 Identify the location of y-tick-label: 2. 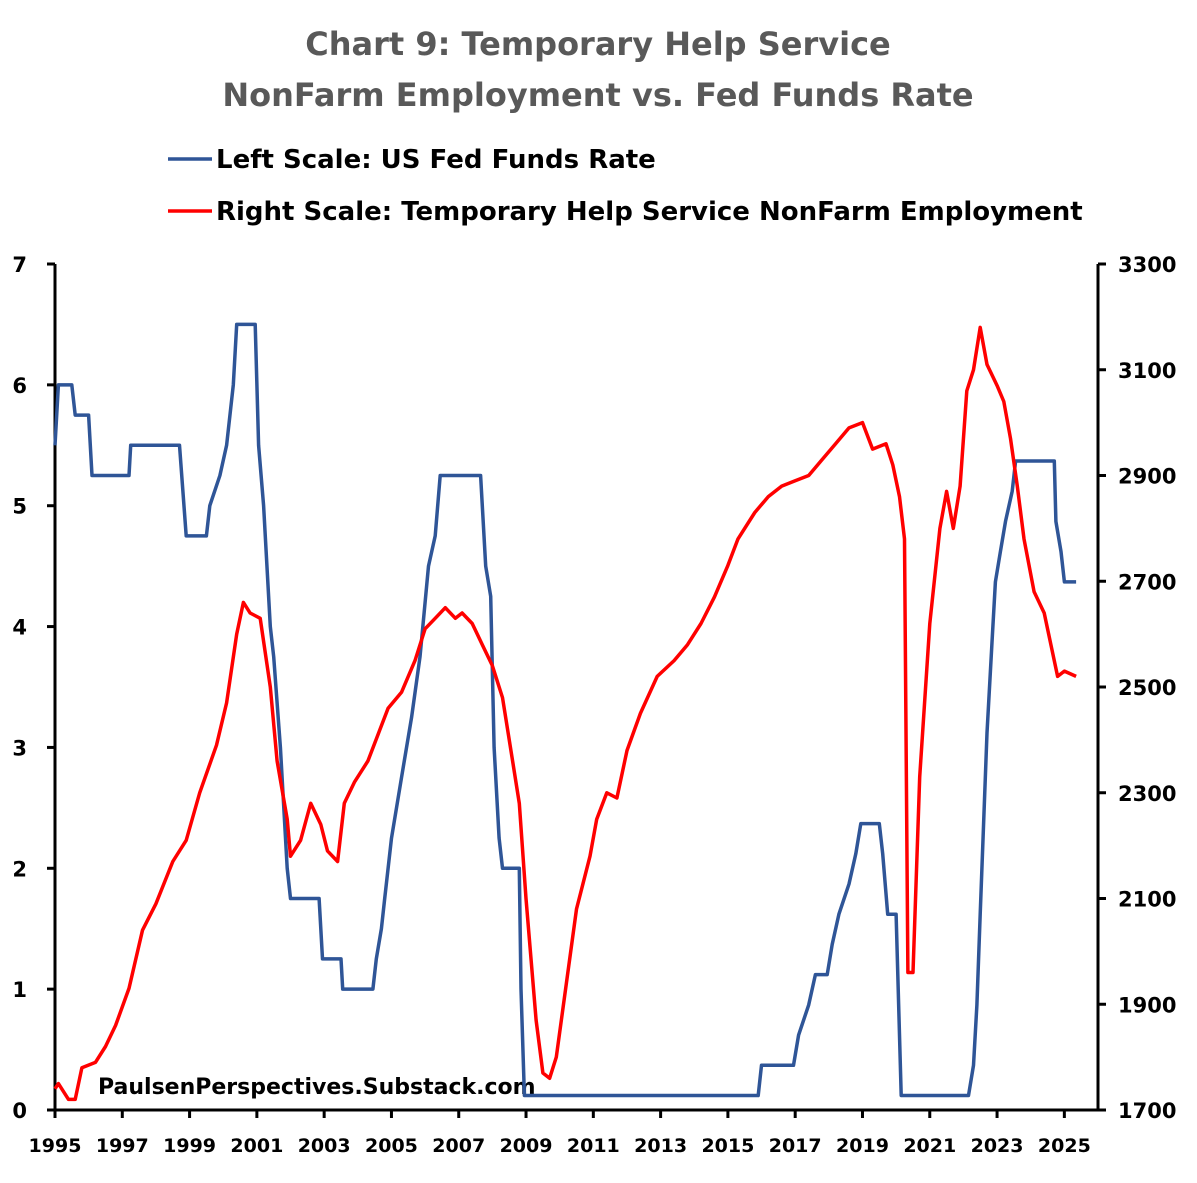
(19, 869).